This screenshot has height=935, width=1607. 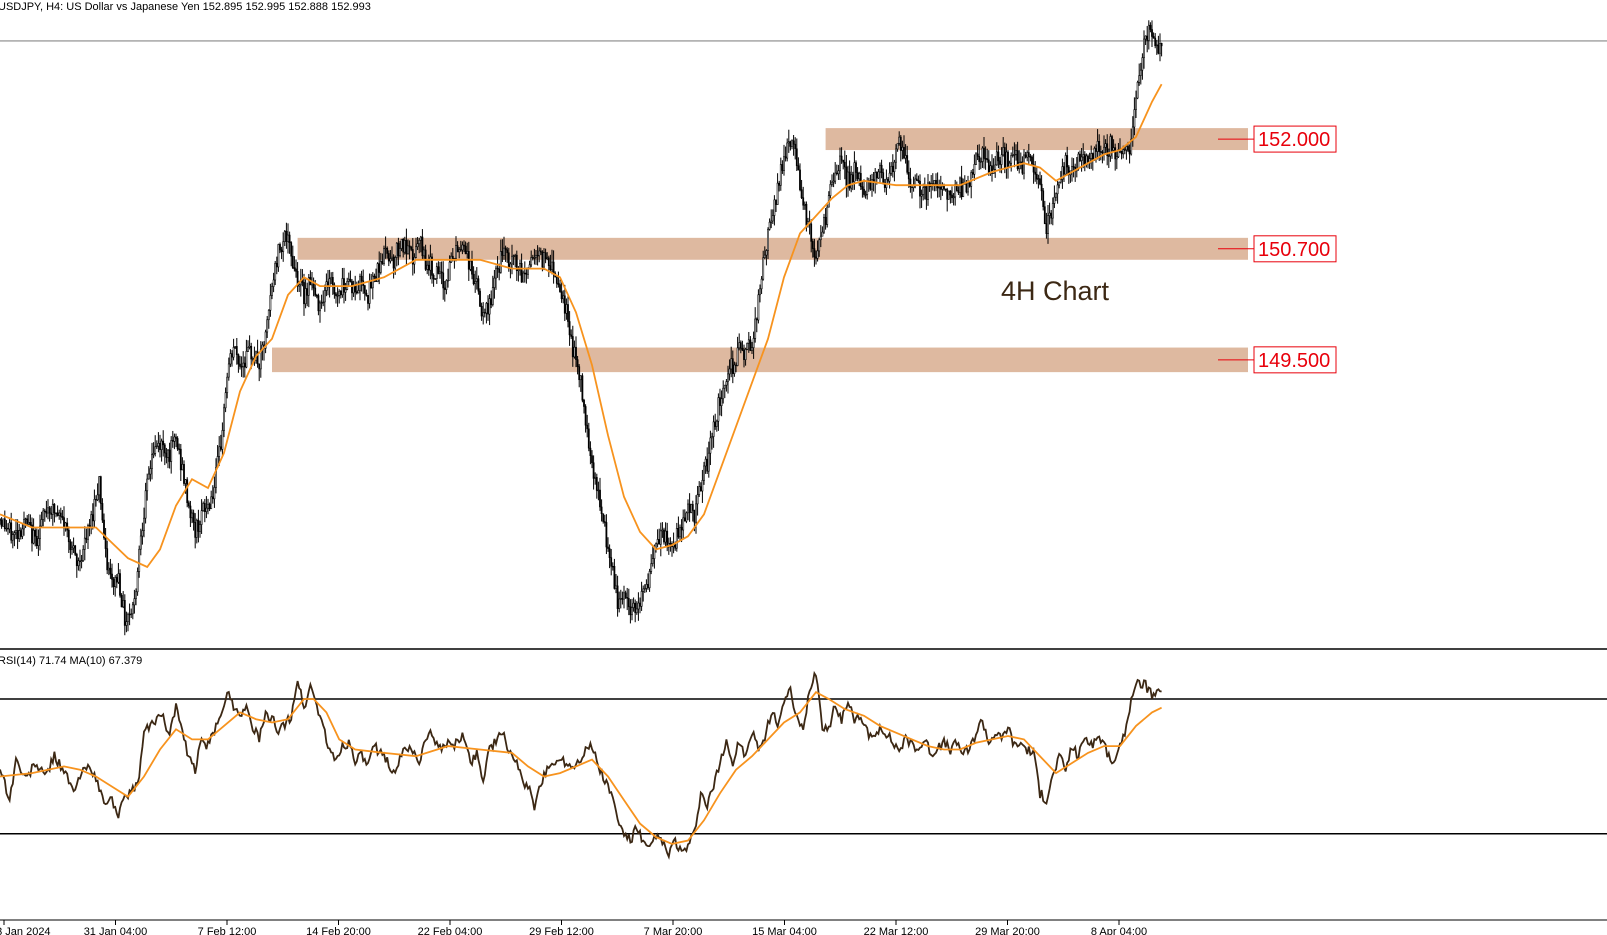 What do you see at coordinates (581, 765) in the screenshot?
I see `rsi-line` at bounding box center [581, 765].